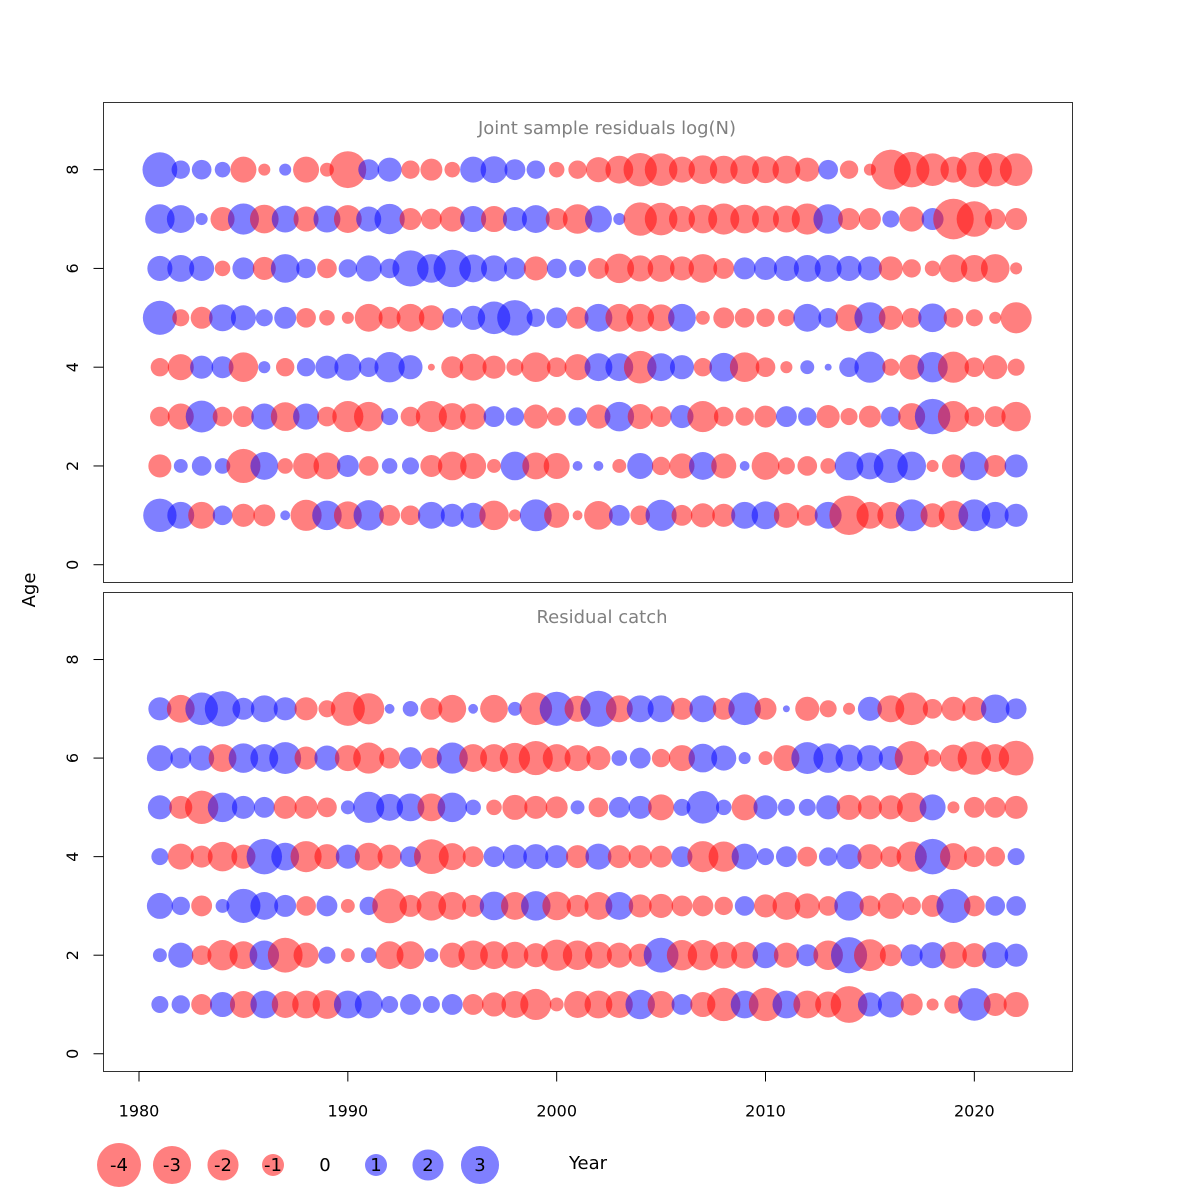  Describe the element at coordinates (72, 367) in the screenshot. I see `y-tick-label: 4` at that location.